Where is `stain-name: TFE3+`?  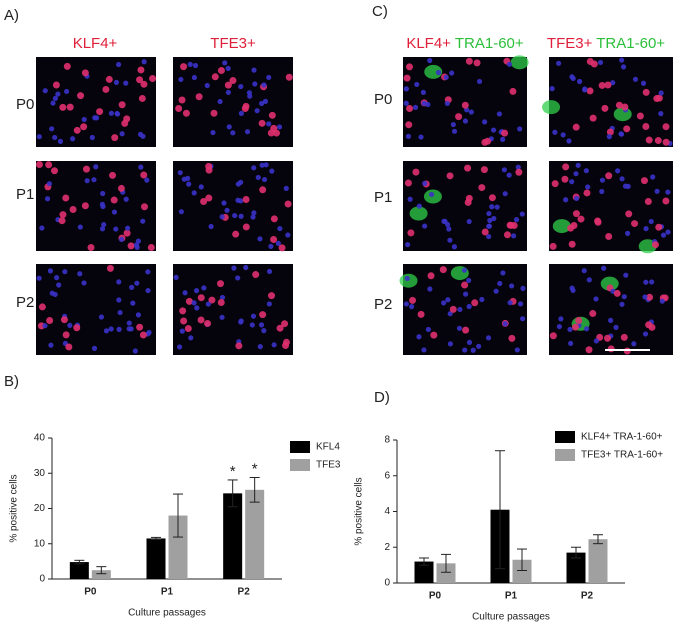 stain-name: TFE3+ is located at coordinates (570, 43).